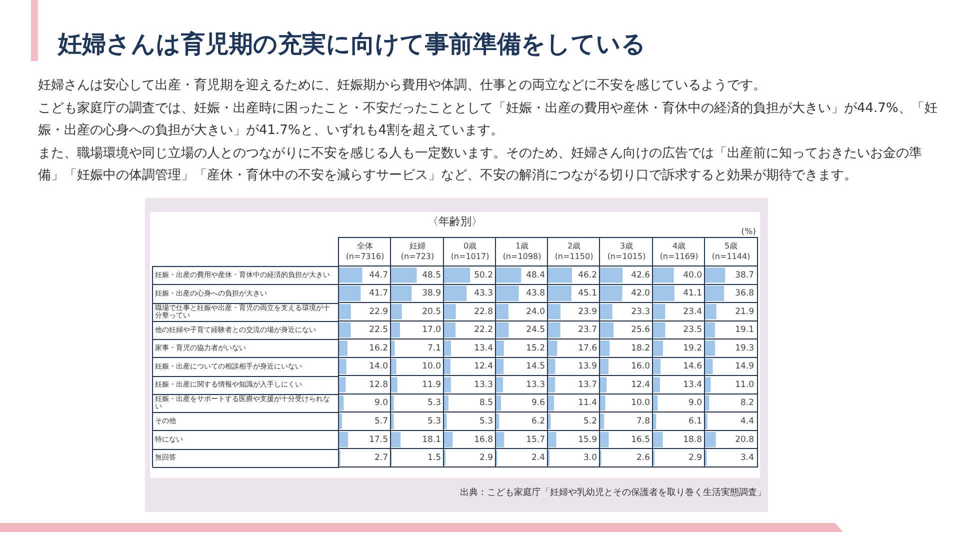 This screenshot has width=960, height=539. Describe the element at coordinates (535, 385) in the screenshot. I see `data-label: 13.3` at that location.